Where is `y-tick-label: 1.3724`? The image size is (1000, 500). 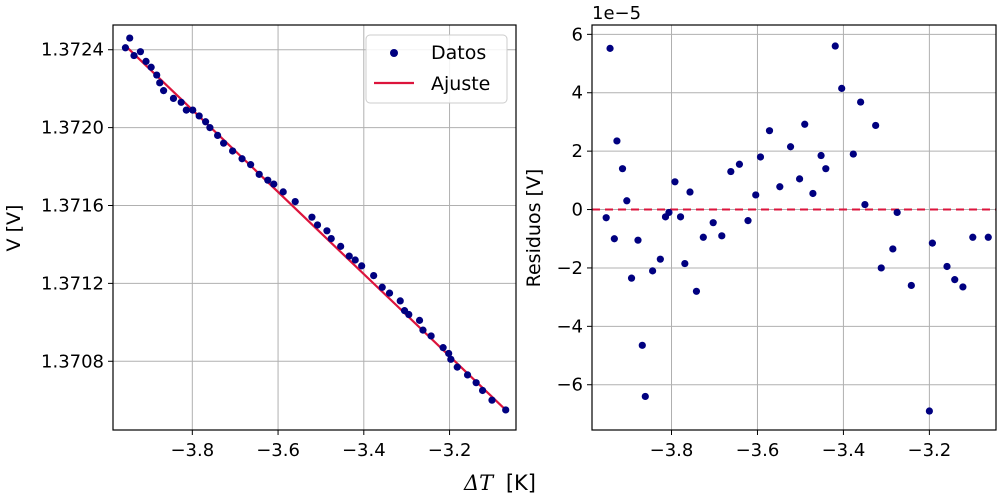 y-tick-label: 1.3724 is located at coordinates (72, 50).